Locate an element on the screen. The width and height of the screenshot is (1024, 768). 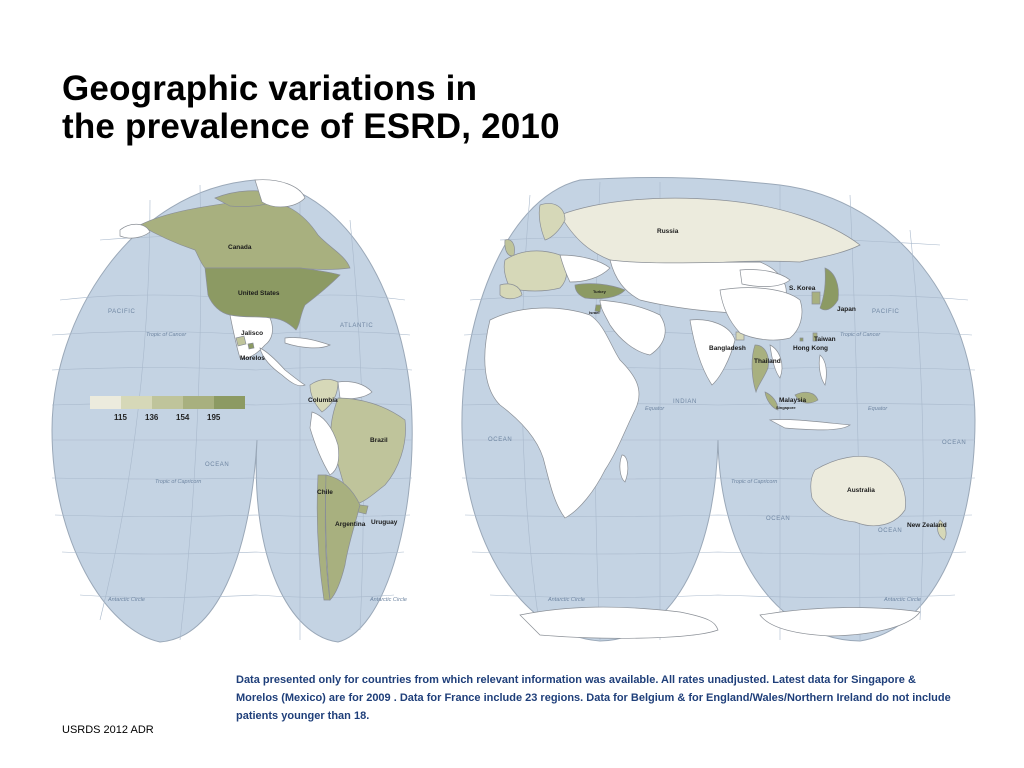
region-alaska is located at coordinates (135, 231).